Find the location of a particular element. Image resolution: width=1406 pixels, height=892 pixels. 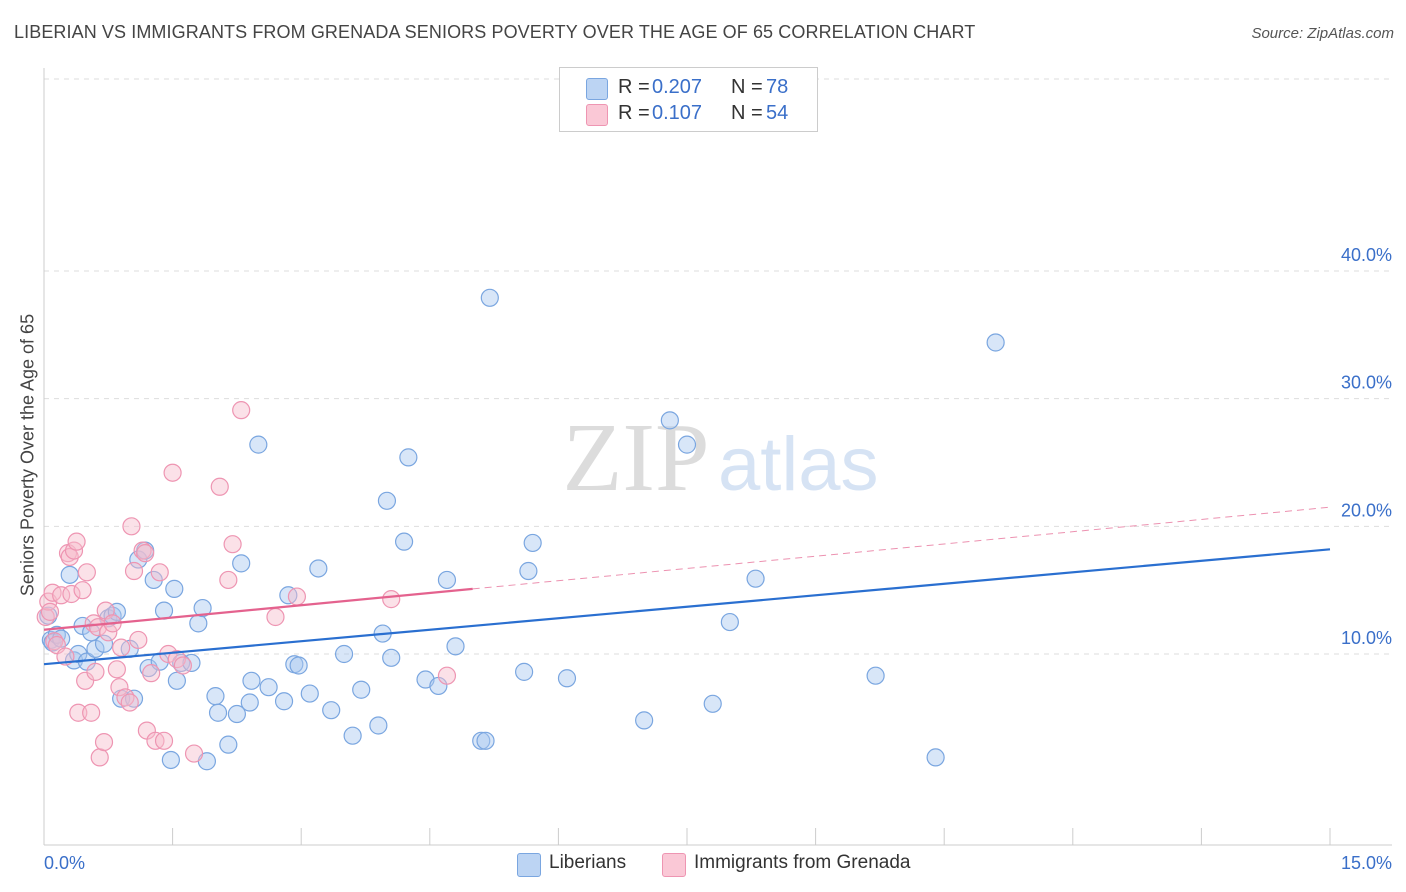

y-tick-label: 20.0% is located at coordinates (1366, 510).